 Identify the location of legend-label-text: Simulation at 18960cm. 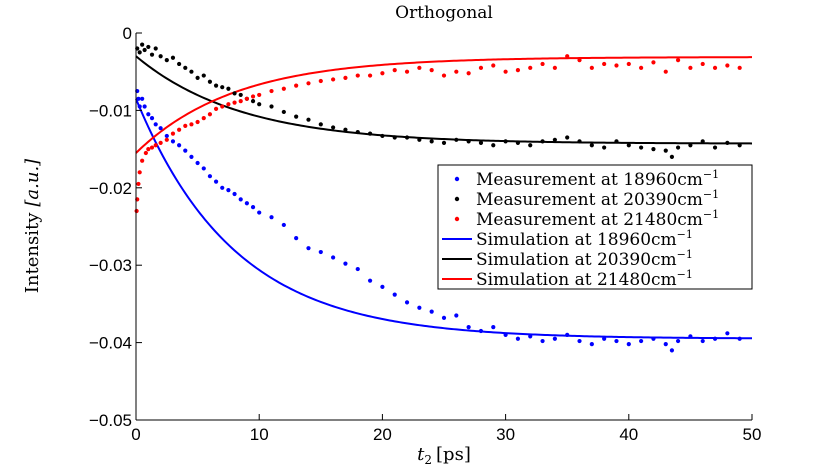
(576, 240).